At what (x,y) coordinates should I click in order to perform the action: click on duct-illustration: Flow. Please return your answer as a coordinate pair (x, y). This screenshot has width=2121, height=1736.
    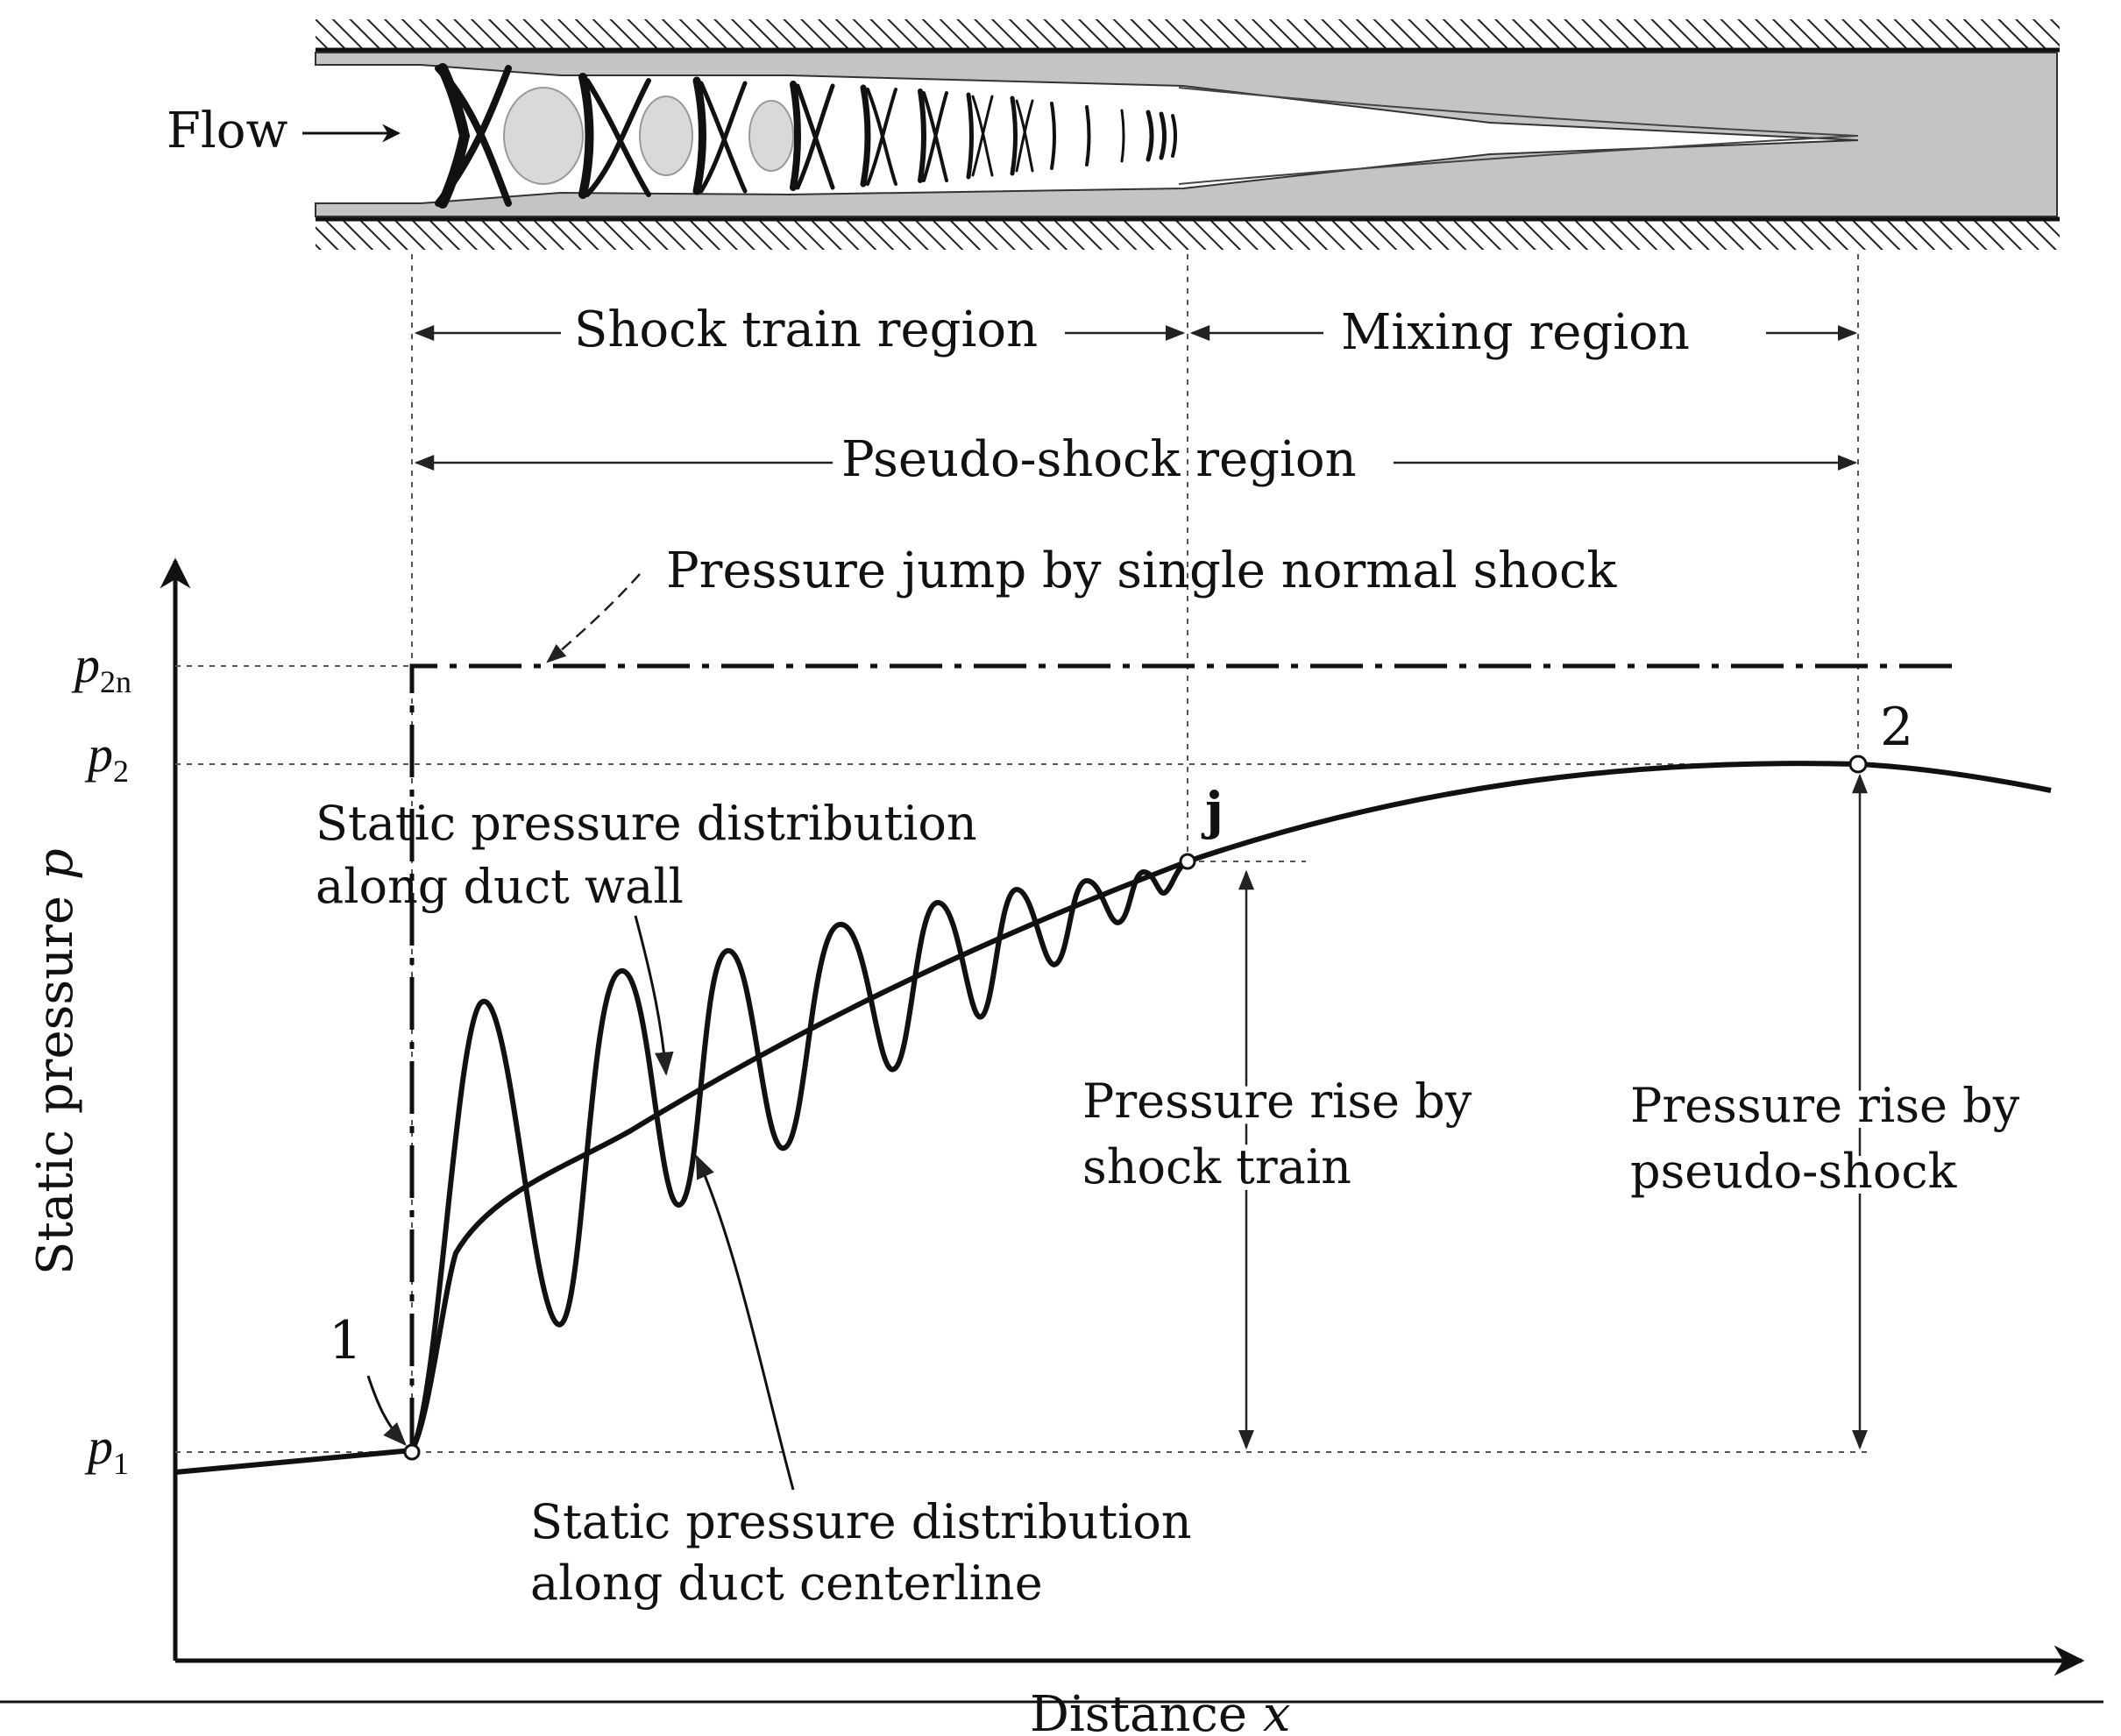
    Looking at the image, I should click on (1113, 134).